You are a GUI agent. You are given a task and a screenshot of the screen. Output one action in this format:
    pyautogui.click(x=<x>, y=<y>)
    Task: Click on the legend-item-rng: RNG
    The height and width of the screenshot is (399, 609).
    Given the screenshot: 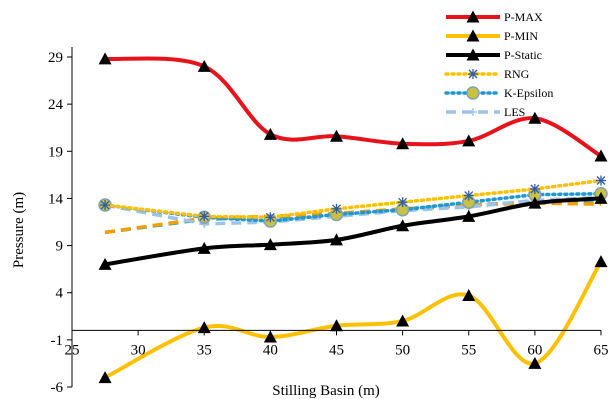 What is the action you would take?
    pyautogui.click(x=487, y=74)
    